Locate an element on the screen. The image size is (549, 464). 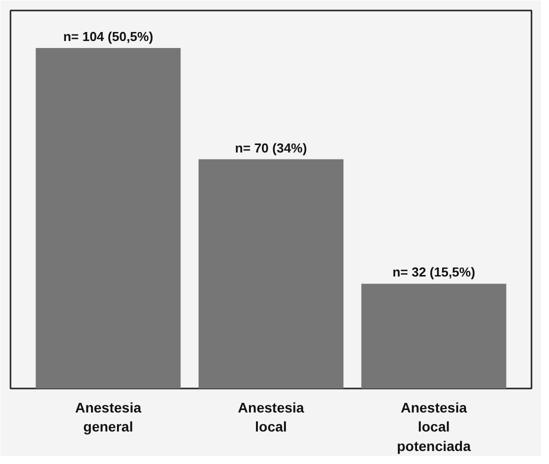
data-label: n= 70 (34%) is located at coordinates (271, 148).